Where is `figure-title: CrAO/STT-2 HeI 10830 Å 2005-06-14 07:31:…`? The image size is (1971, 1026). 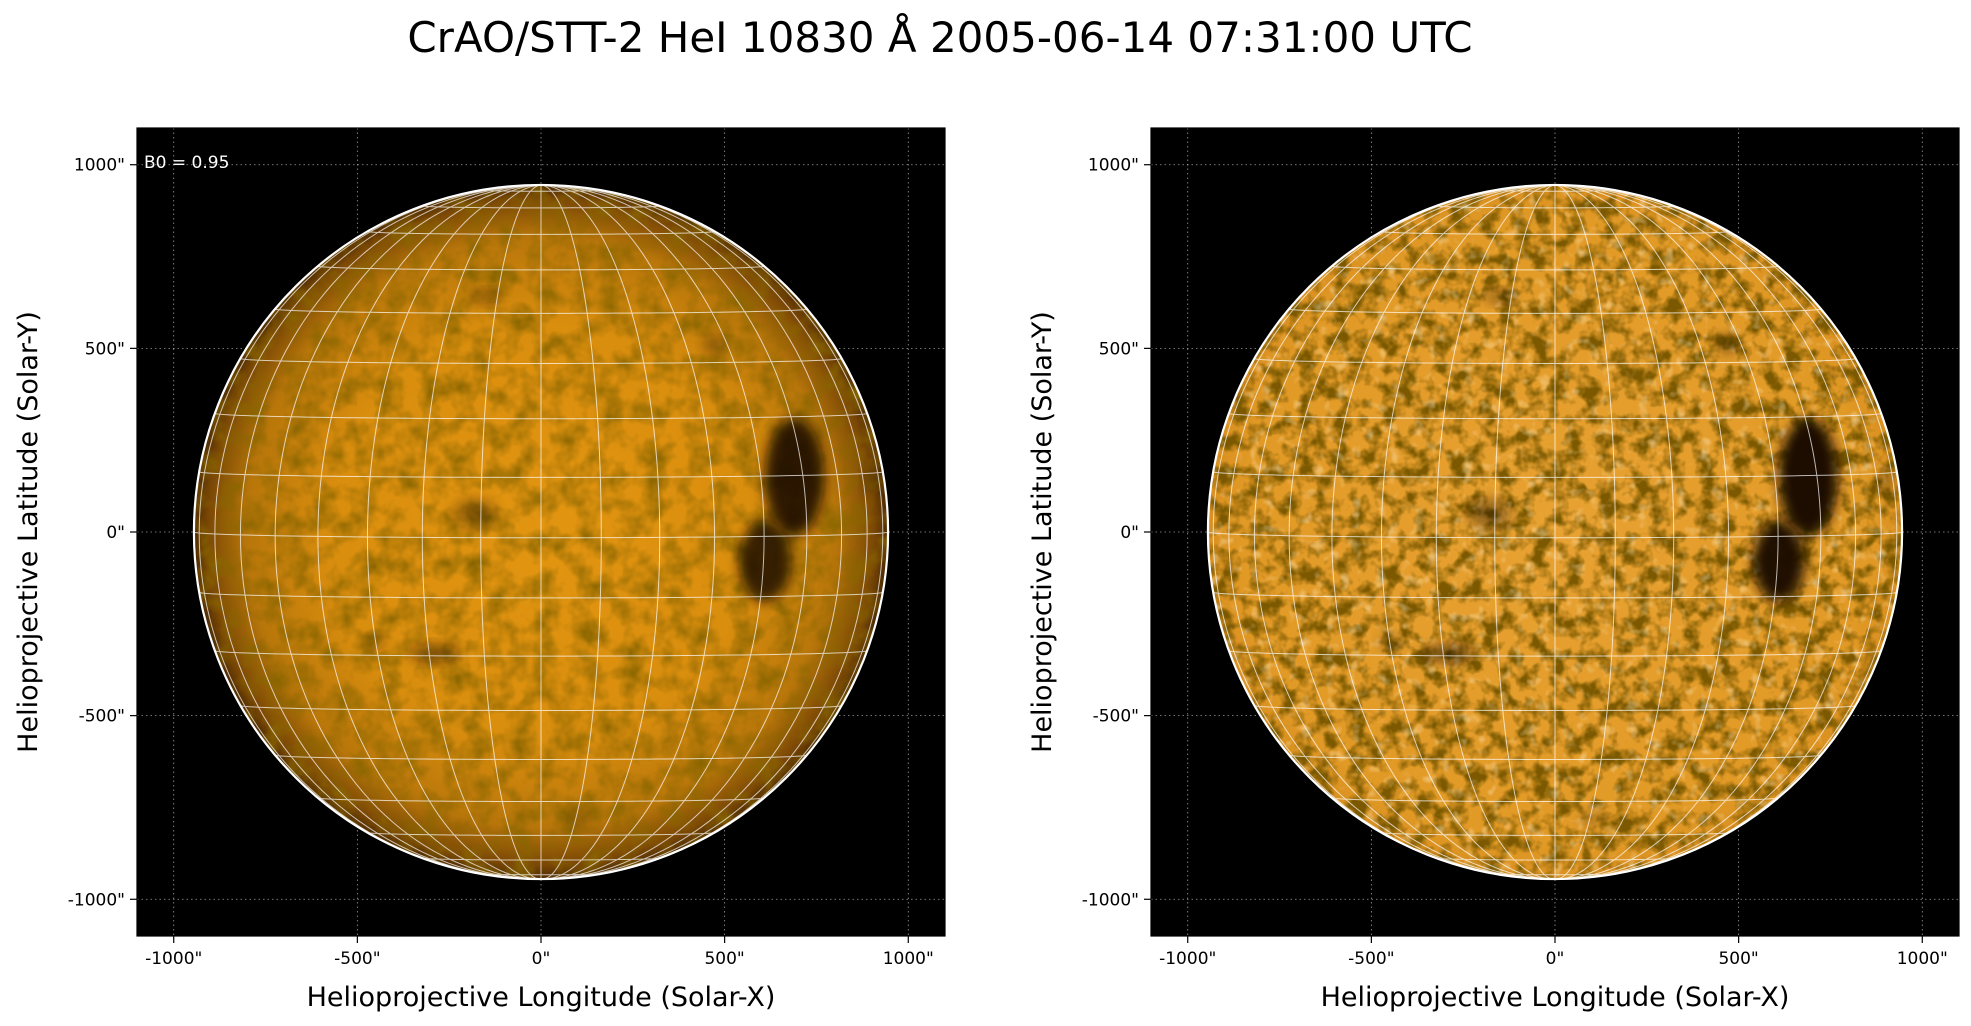 figure-title: CrAO/STT-2 HeI 10830 Å 2005-06-14 07:31:… is located at coordinates (939, 37).